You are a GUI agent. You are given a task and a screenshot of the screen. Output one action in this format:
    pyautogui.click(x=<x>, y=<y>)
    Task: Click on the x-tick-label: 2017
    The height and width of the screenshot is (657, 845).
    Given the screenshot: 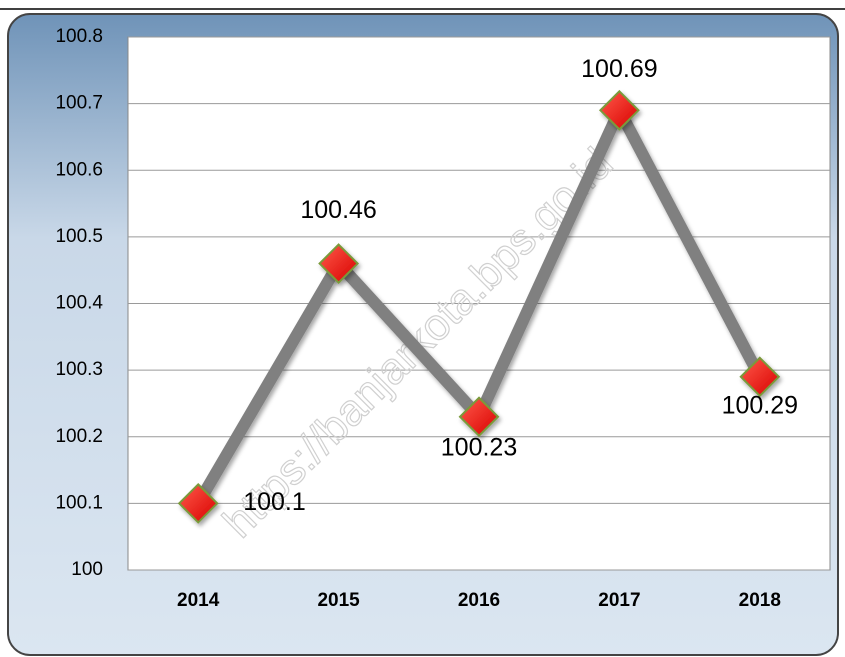 What is the action you would take?
    pyautogui.click(x=619, y=600)
    